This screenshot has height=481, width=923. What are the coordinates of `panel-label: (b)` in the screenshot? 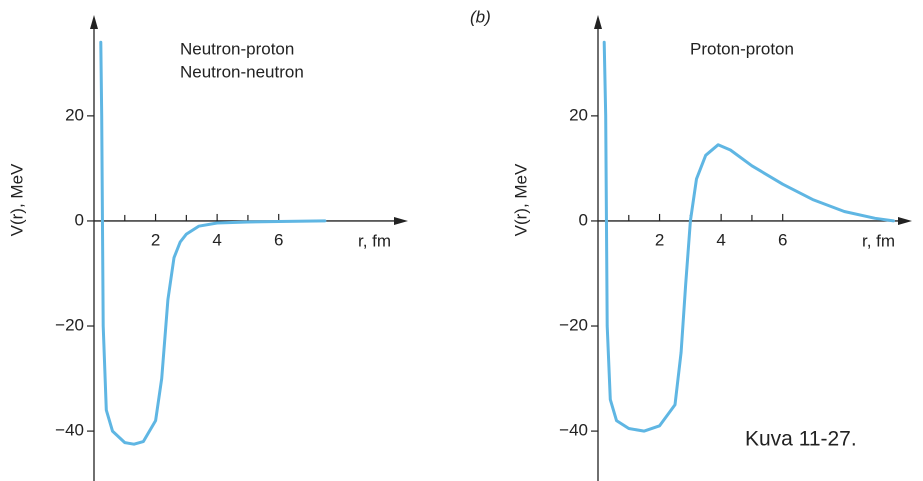 It's located at (480, 16).